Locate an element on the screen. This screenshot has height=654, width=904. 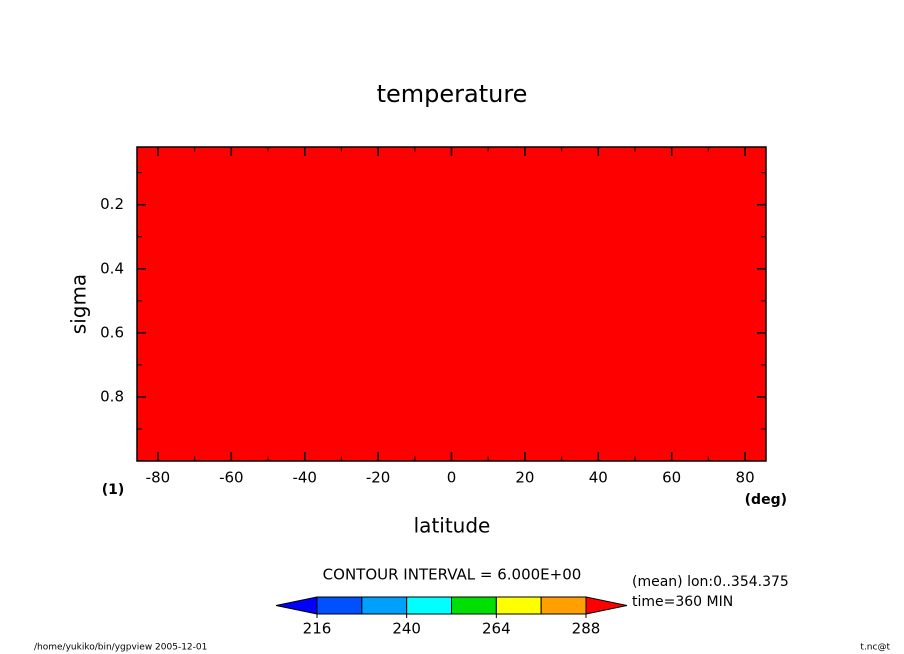
y-tick-label: 0.2 is located at coordinates (112, 204).